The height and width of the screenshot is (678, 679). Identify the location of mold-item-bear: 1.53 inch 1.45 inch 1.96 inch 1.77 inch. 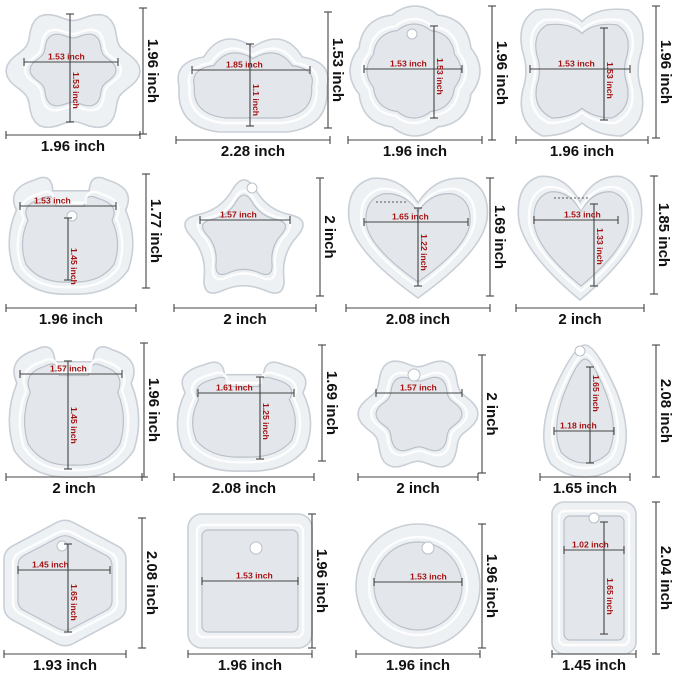
(84, 252).